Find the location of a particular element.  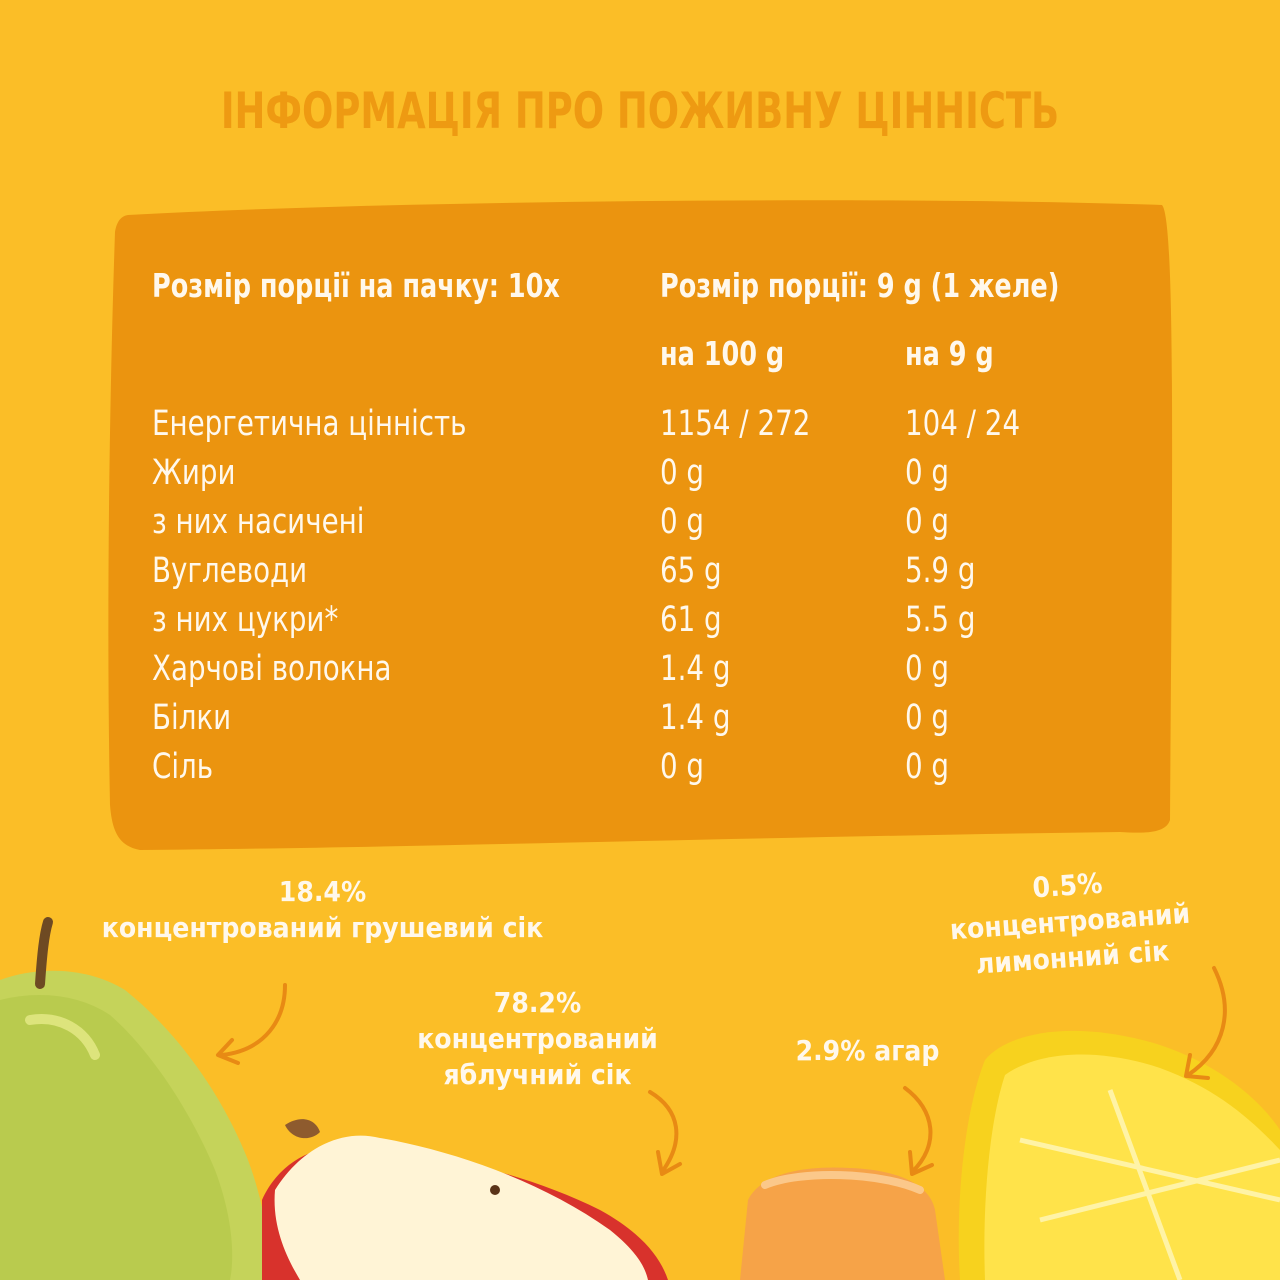

ingredient-name: 2.9% агар is located at coordinates (867, 1050).